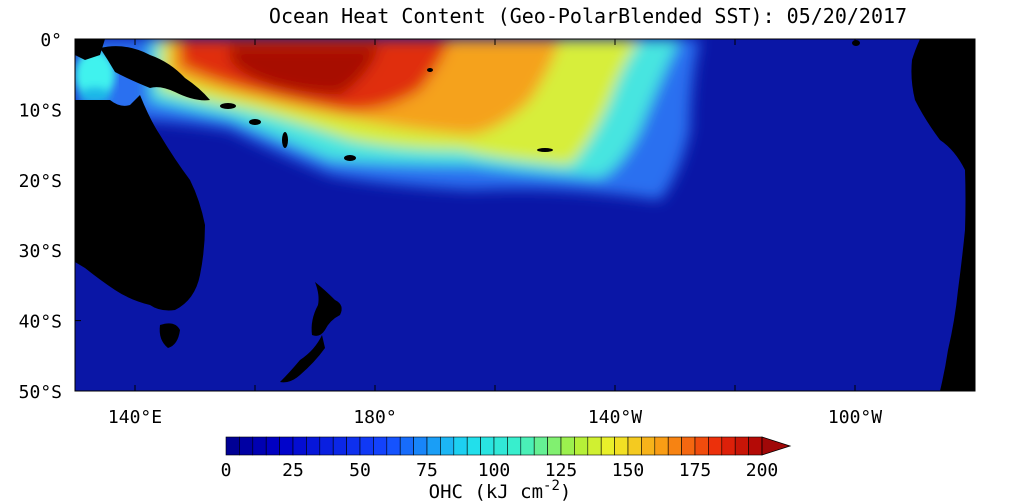  Describe the element at coordinates (695, 470) in the screenshot. I see `colorbar-tick-label: 175` at that location.